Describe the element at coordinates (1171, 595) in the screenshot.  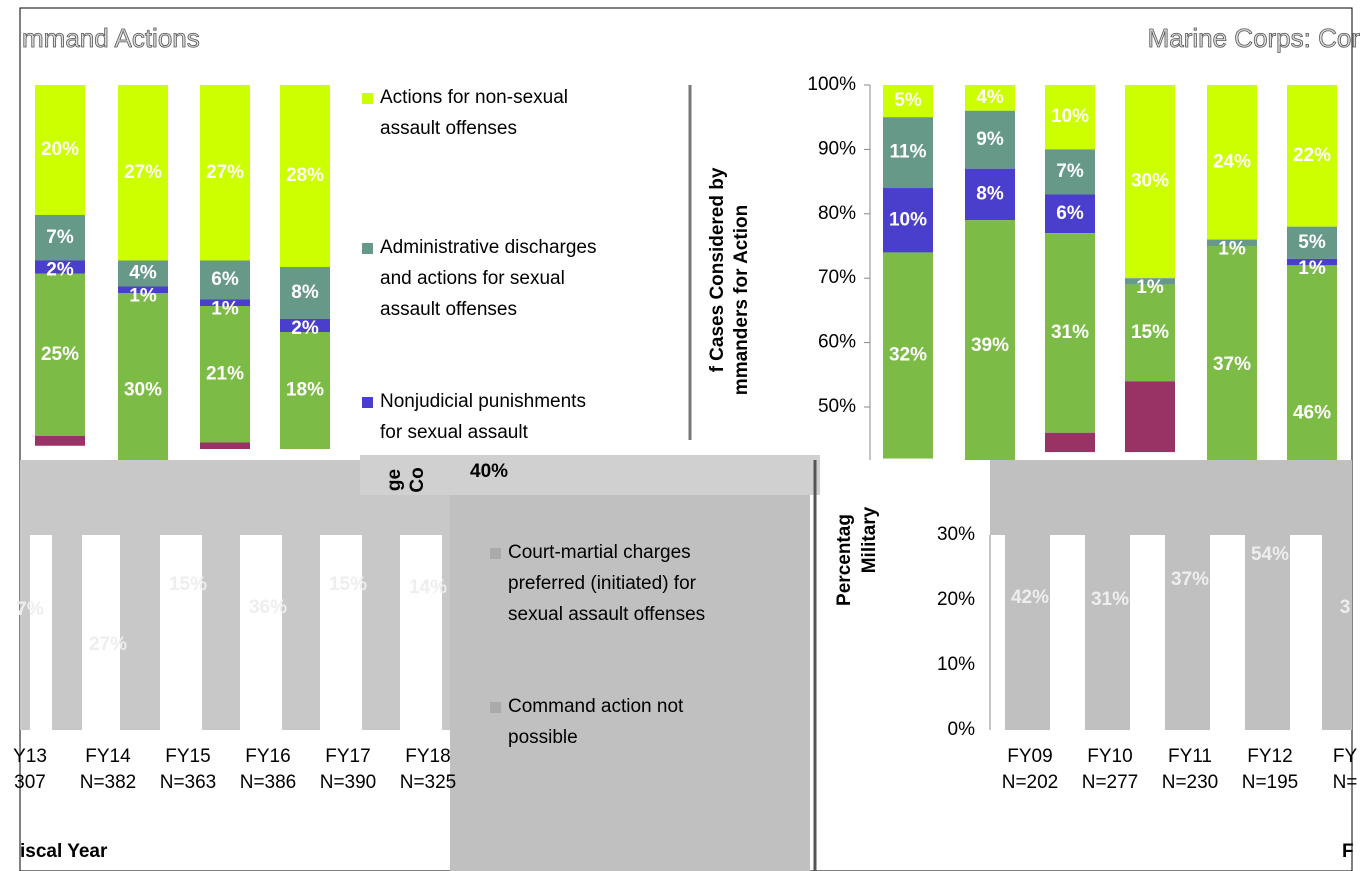
I see `bottom-right-columns` at that location.